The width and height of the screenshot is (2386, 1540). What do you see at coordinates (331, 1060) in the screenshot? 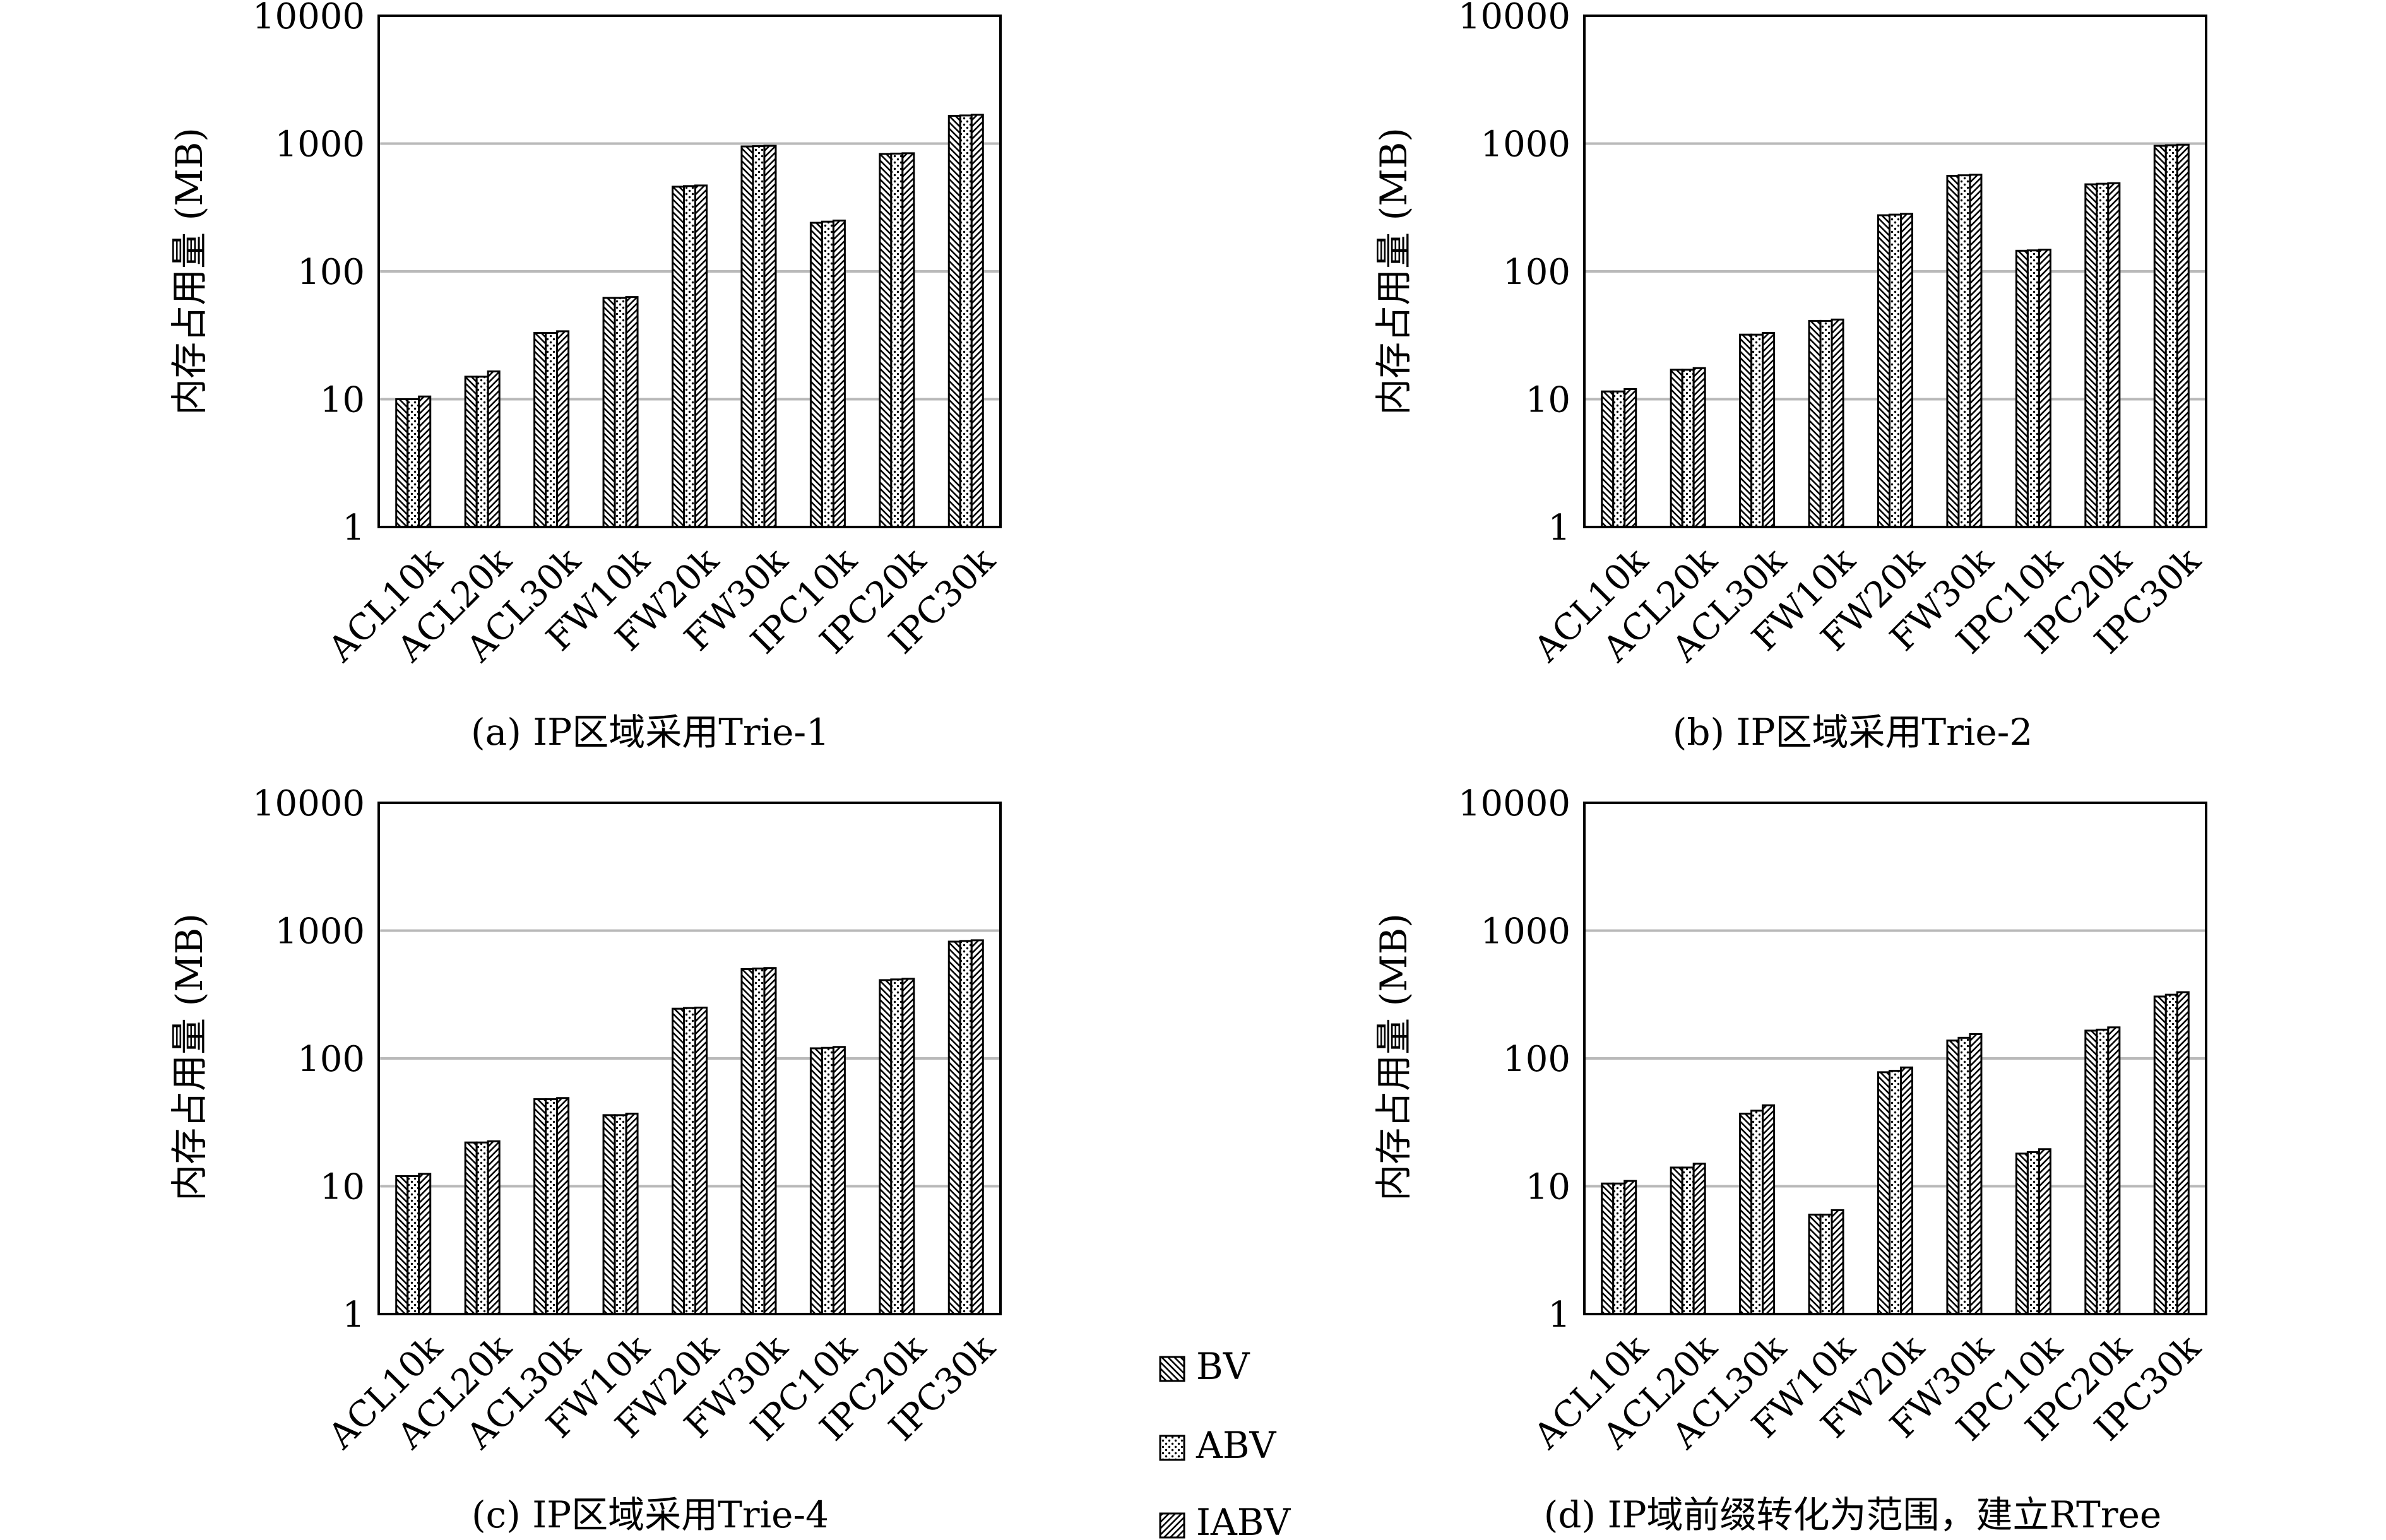
I see `y-tick-label: 100` at bounding box center [331, 1060].